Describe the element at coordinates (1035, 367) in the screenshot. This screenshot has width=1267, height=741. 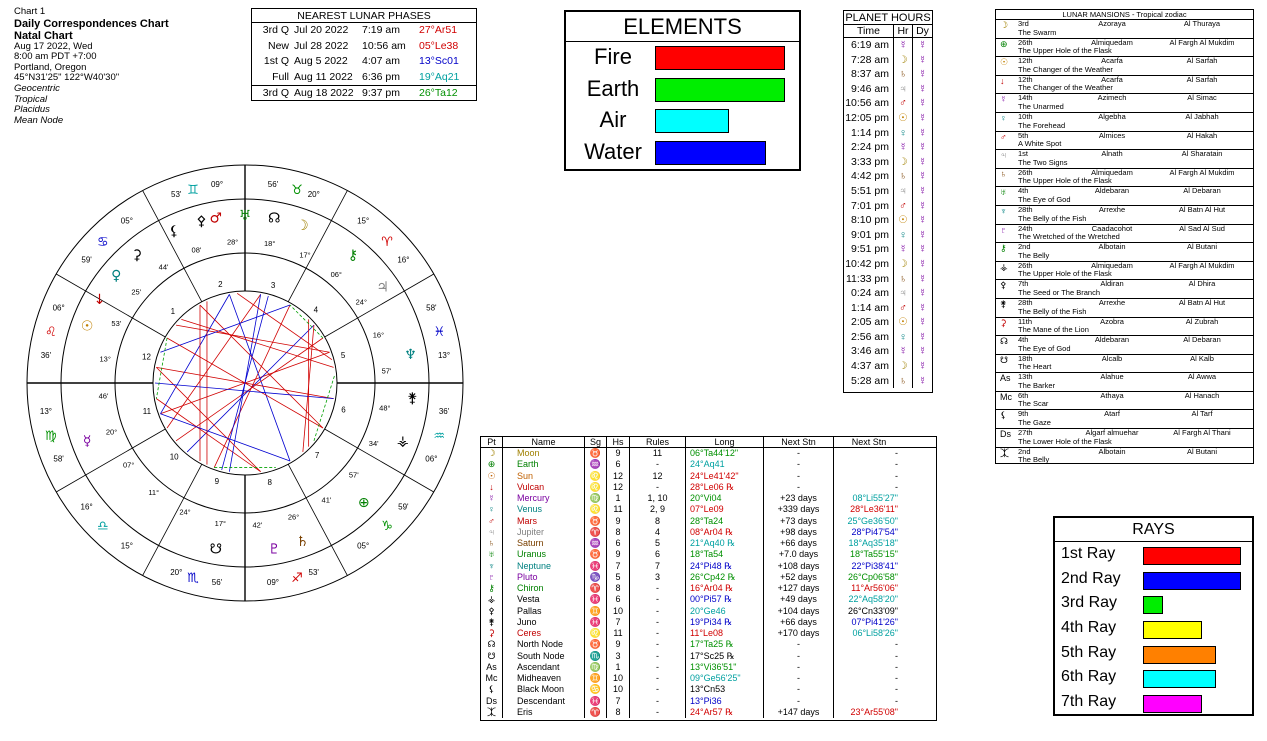
I see `mansion-meaning: The Heart` at that location.